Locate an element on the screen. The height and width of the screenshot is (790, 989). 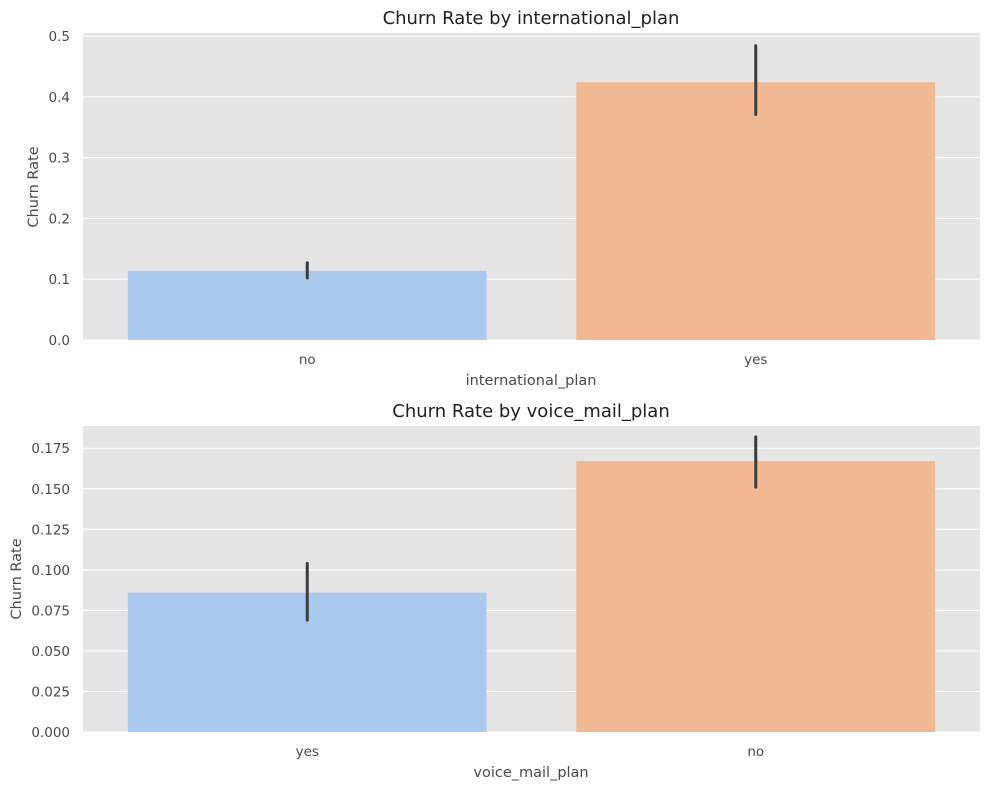
y-tick-label: 0.025 is located at coordinates (50, 692).